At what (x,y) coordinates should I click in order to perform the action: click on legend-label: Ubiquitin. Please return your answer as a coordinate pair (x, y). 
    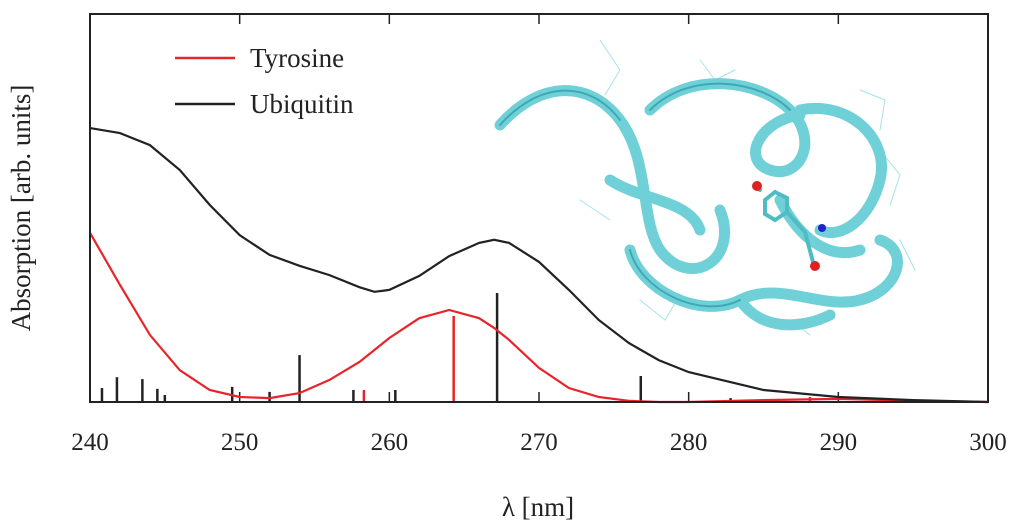
    Looking at the image, I should click on (302, 104).